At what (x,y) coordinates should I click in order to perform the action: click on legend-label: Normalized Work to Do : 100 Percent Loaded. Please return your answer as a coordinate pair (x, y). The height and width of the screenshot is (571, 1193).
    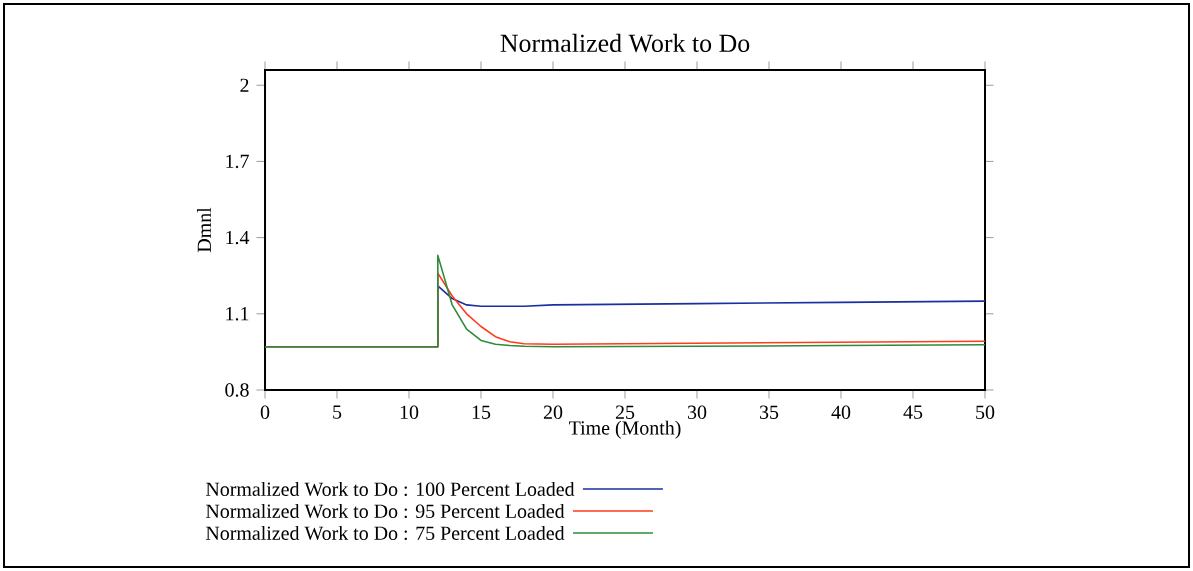
    Looking at the image, I should click on (390, 489).